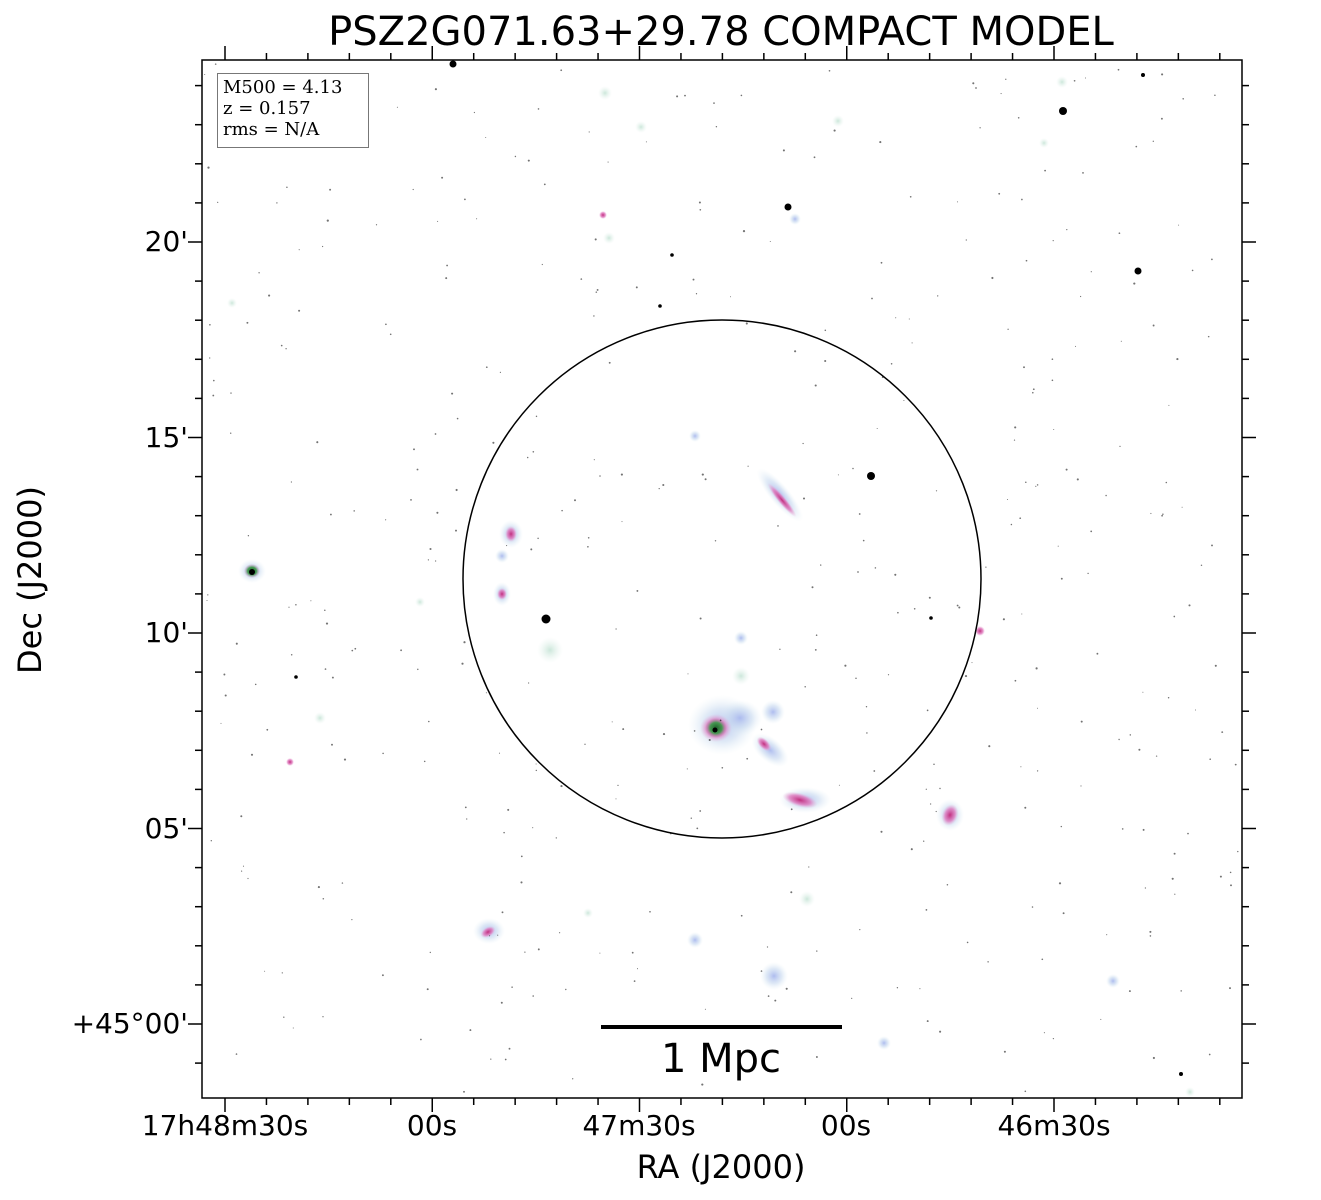 This screenshot has width=1321, height=1200. Describe the element at coordinates (1054, 1125) in the screenshot. I see `x-tick-label: 46m30s` at that location.